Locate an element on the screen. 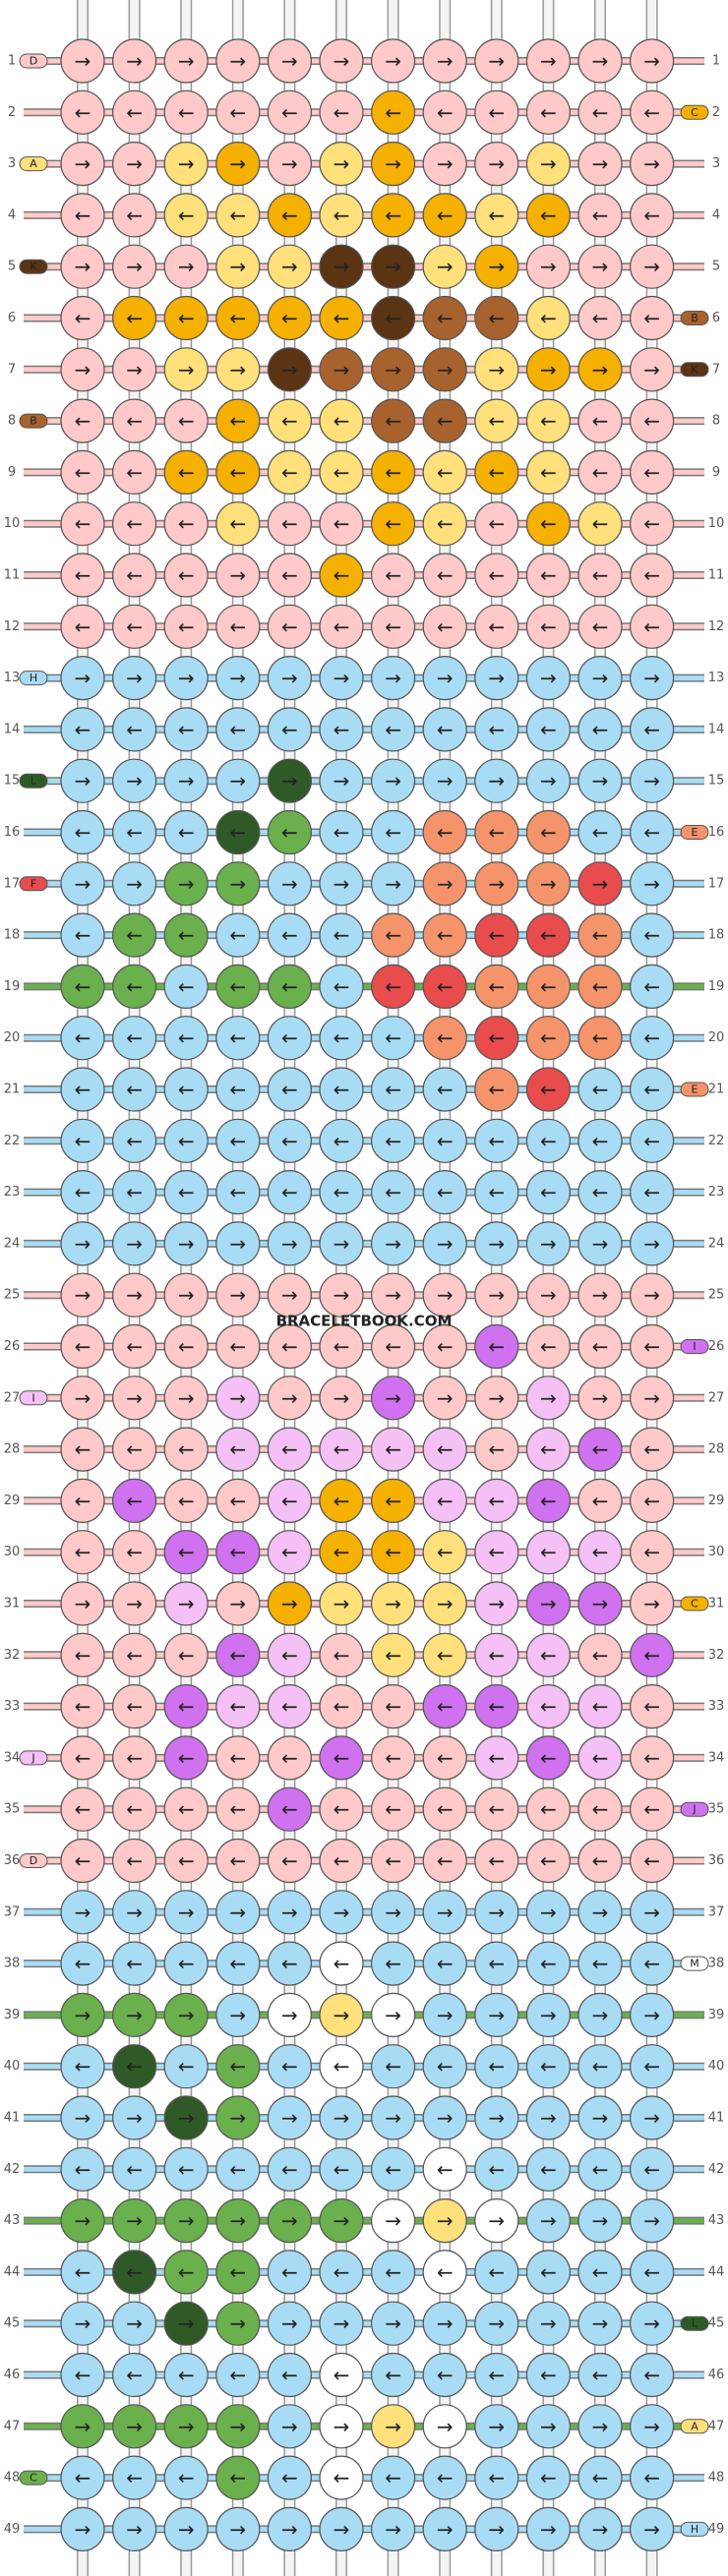 This screenshot has width=728, height=2576. strand-label-text: A is located at coordinates (694, 2426).